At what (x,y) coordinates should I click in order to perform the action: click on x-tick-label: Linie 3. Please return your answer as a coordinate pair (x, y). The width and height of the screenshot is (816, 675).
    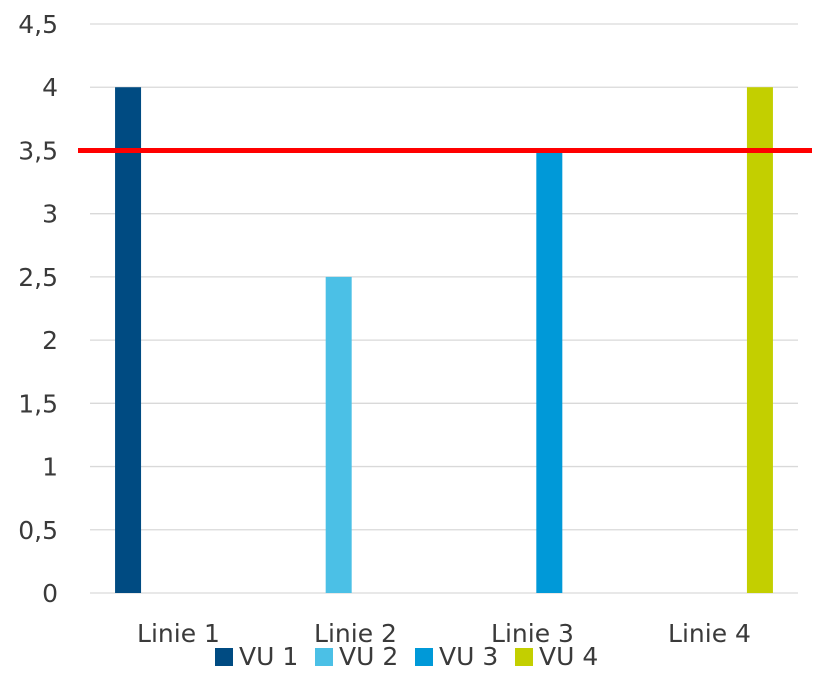
    Looking at the image, I should click on (532, 633).